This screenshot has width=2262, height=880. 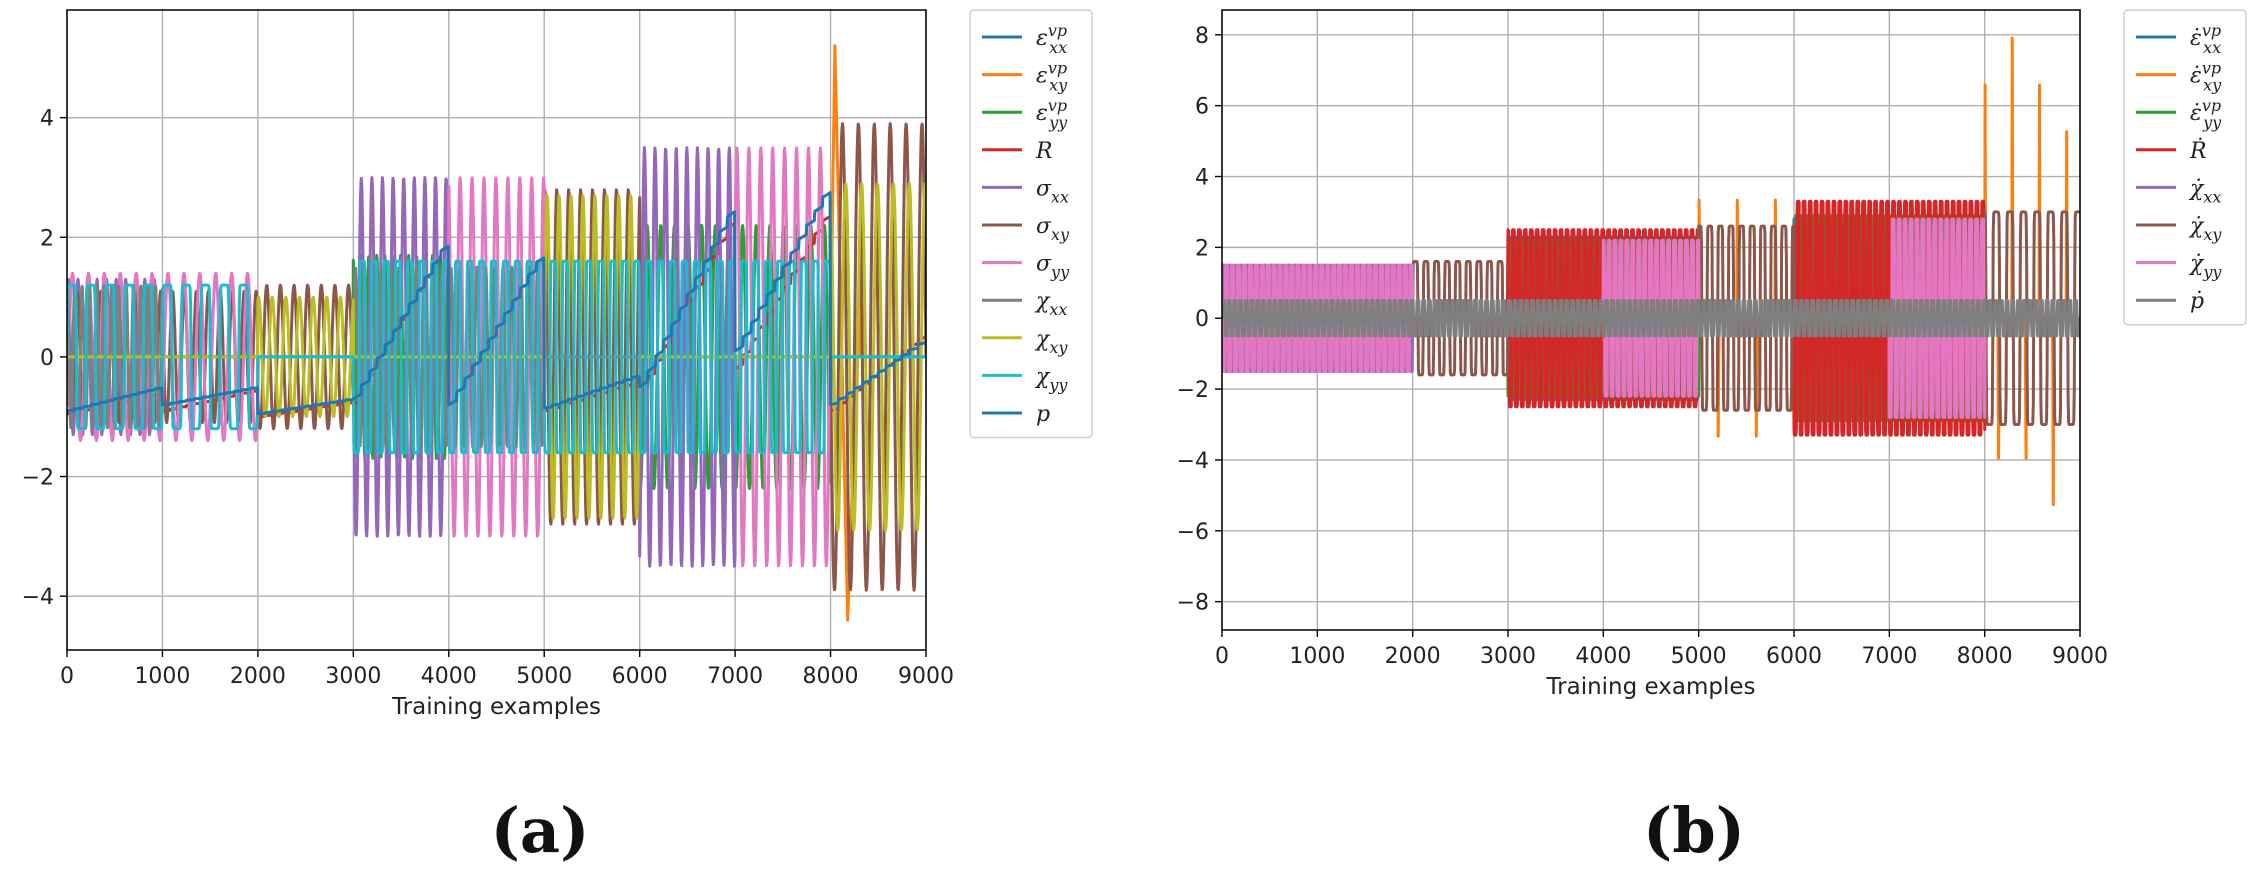 I want to click on legend-label: χyy, so click(x=1051, y=379).